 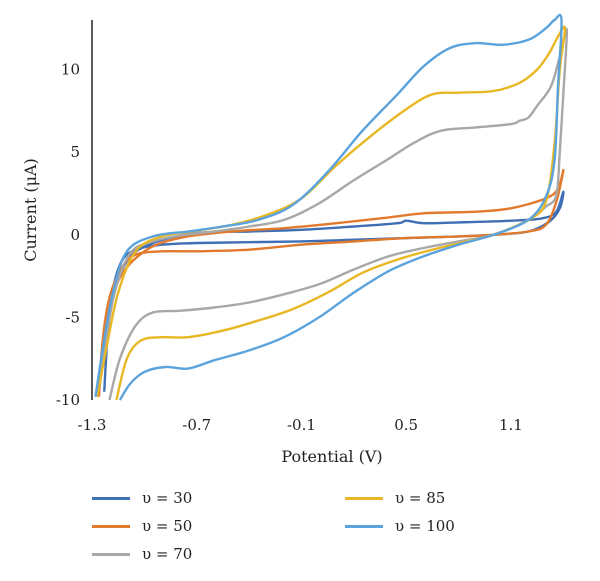 What do you see at coordinates (420, 498) in the screenshot?
I see `legend-label: υ = 85` at bounding box center [420, 498].